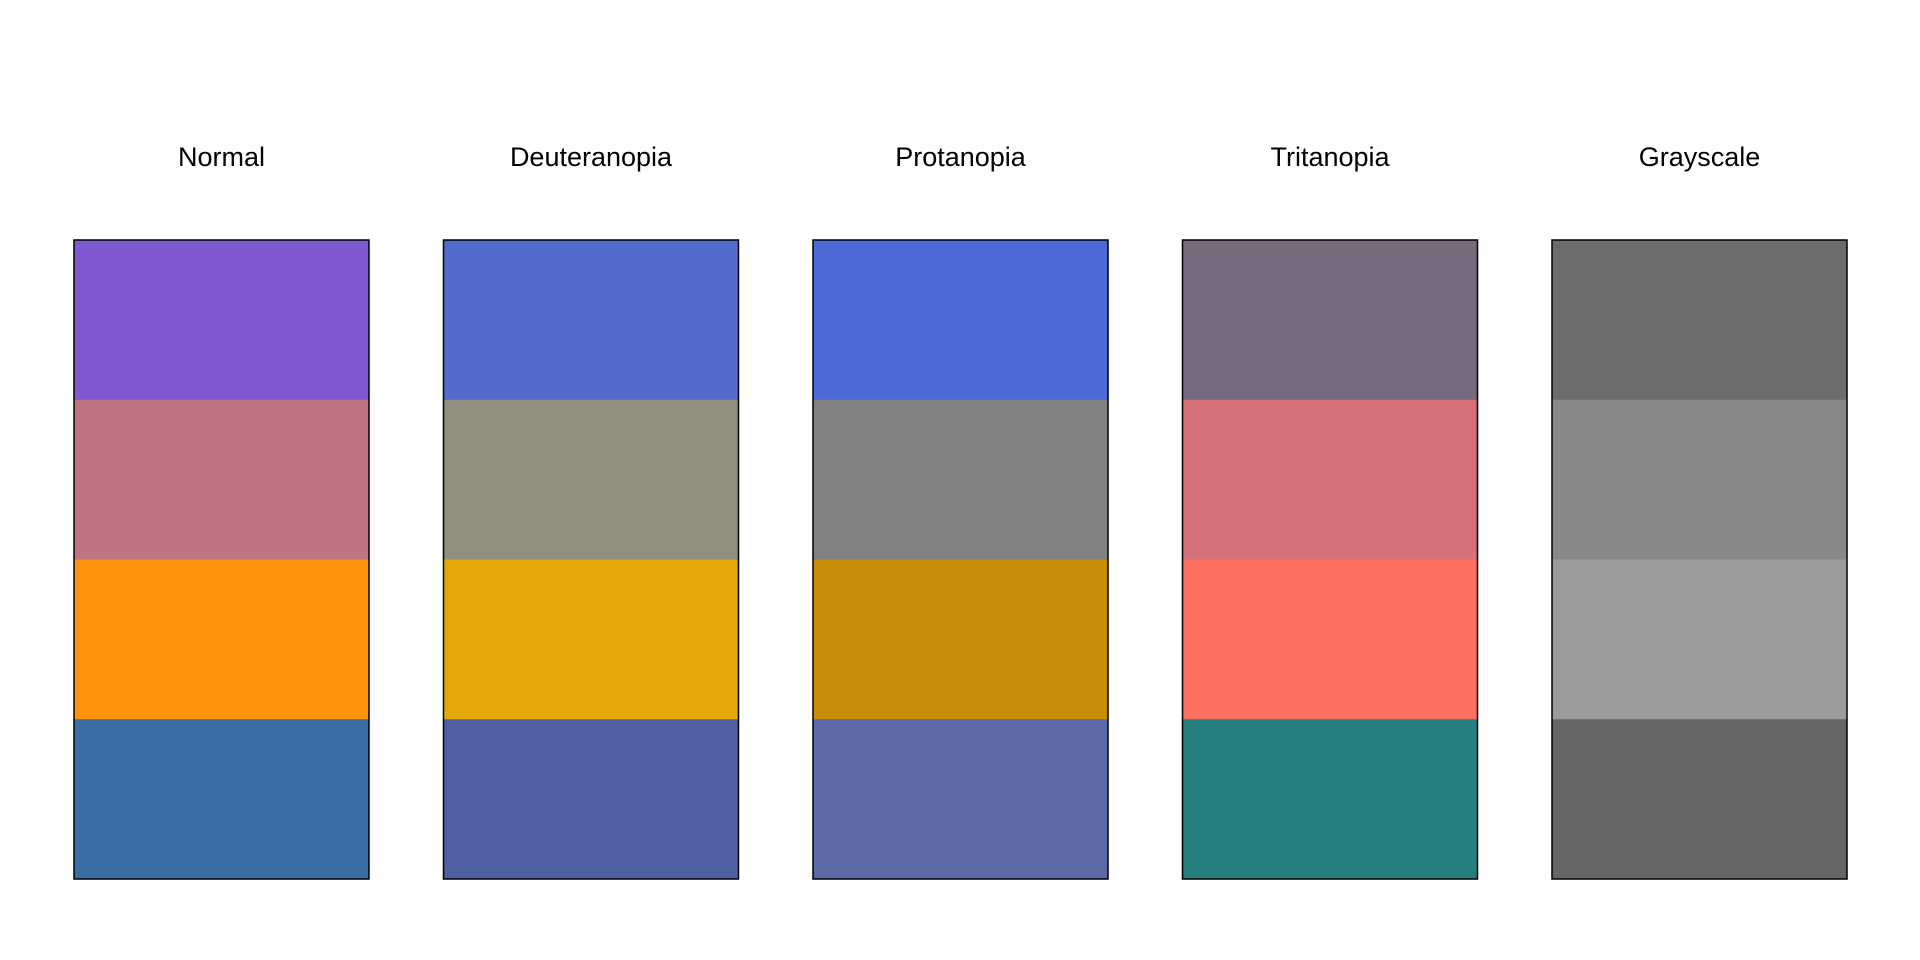  I want to click on panel-title: Normal, so click(221, 157).